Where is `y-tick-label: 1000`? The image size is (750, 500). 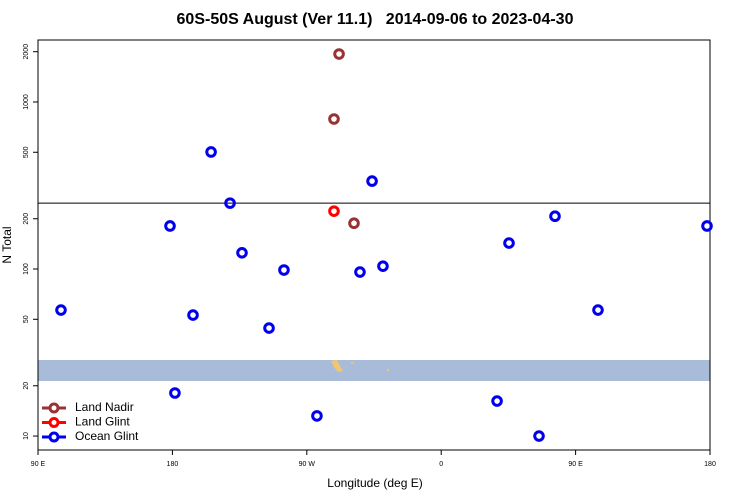
y-tick-label: 1000 is located at coordinates (26, 102).